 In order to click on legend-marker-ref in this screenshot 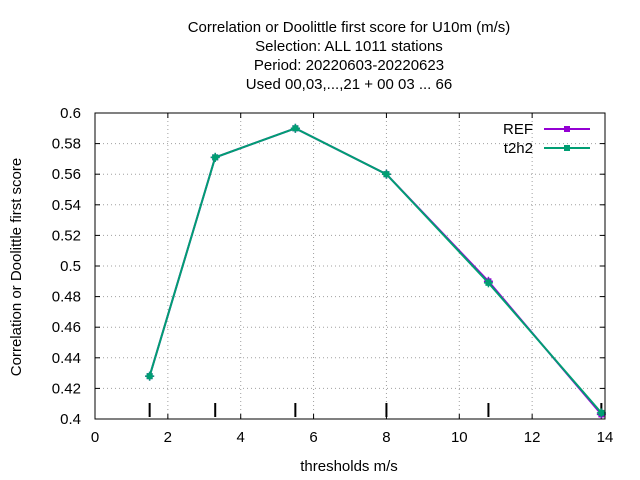, I will do `click(567, 129)`.